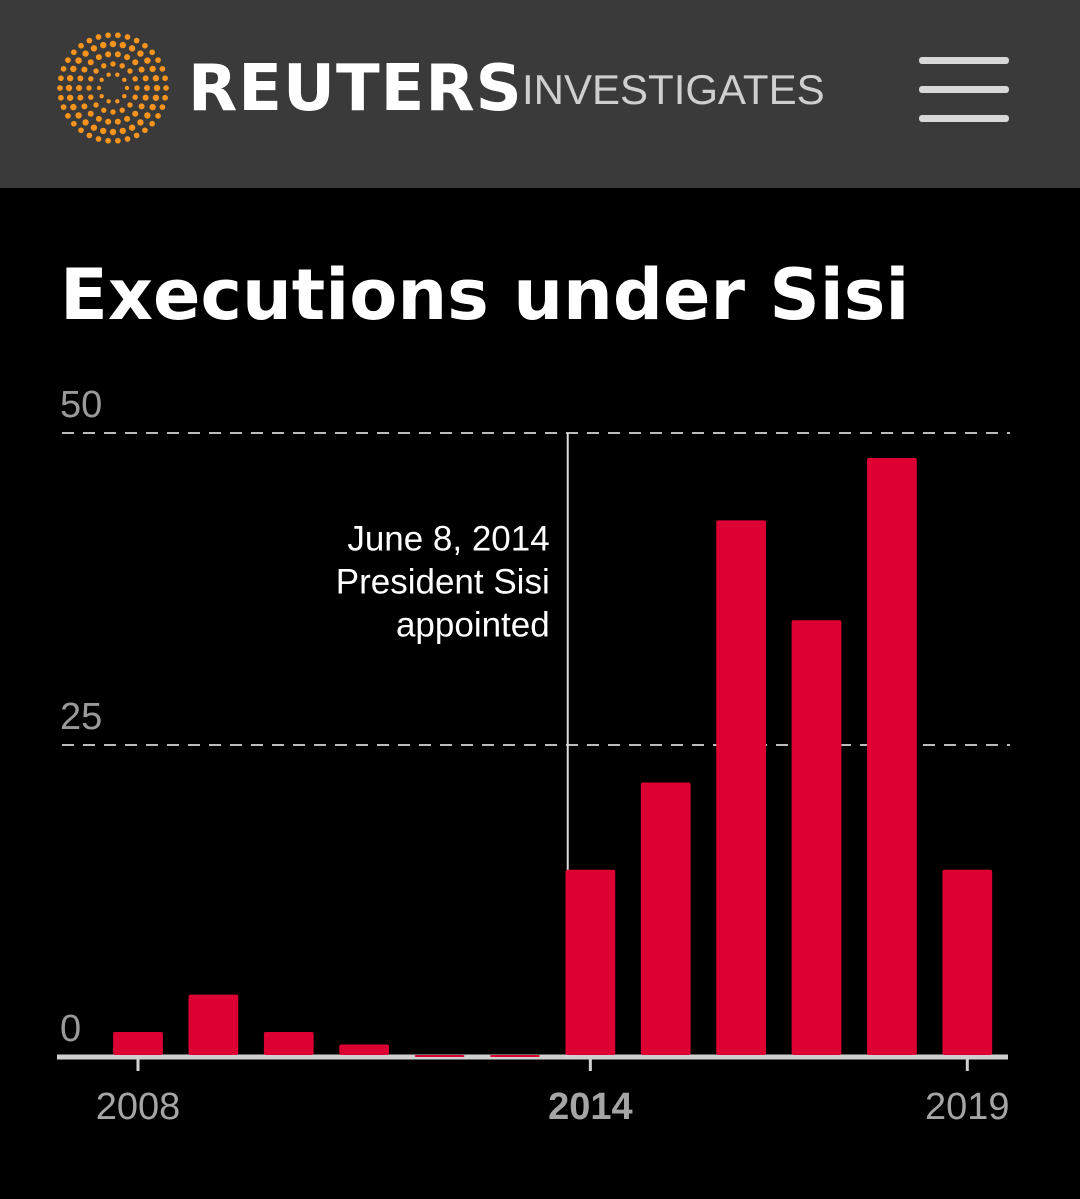  Describe the element at coordinates (965, 90) in the screenshot. I see `menu-button` at that location.